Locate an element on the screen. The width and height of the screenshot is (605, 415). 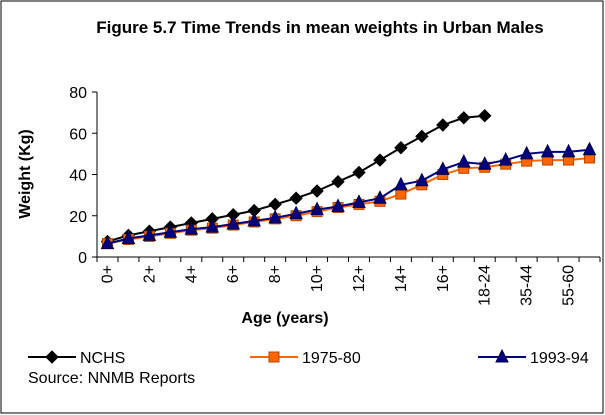
x-tick-label: 6+ is located at coordinates (233, 274).